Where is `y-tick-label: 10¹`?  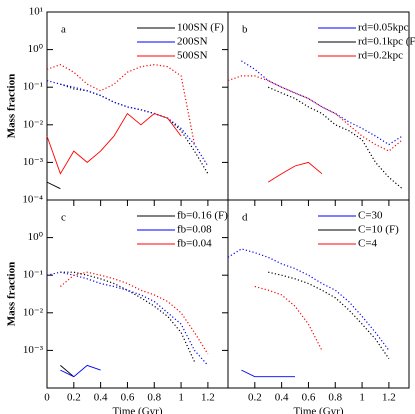
y-tick-label: 10¹ is located at coordinates (36, 12).